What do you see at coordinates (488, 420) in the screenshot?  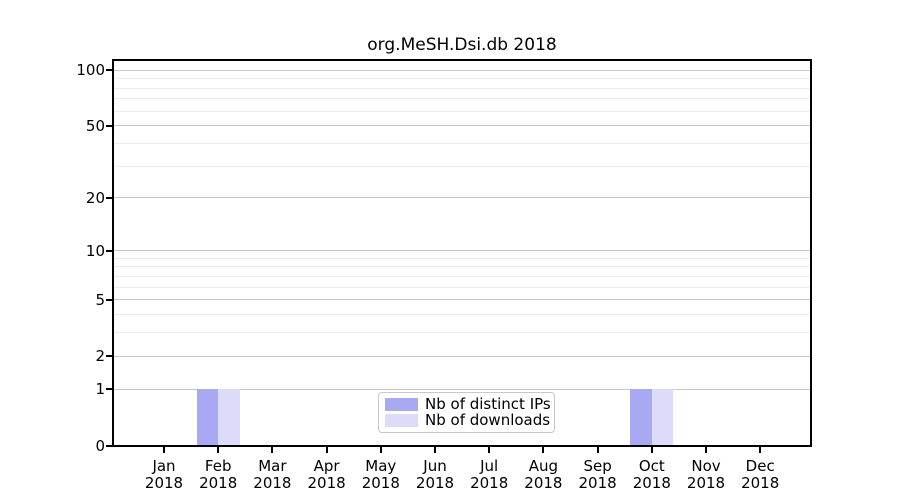 I see `legend-label-downloads: Nb of downloads` at bounding box center [488, 420].